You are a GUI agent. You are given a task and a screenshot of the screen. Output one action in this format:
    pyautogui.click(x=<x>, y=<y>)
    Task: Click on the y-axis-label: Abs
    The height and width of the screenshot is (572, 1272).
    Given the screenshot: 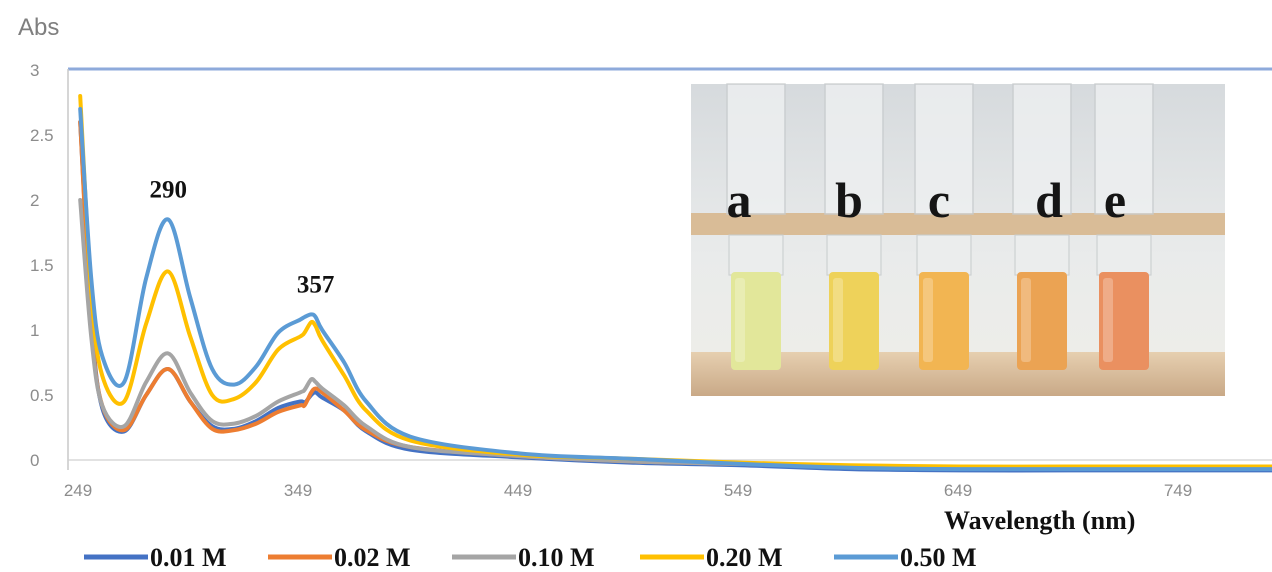 What is the action you would take?
    pyautogui.click(x=38, y=27)
    